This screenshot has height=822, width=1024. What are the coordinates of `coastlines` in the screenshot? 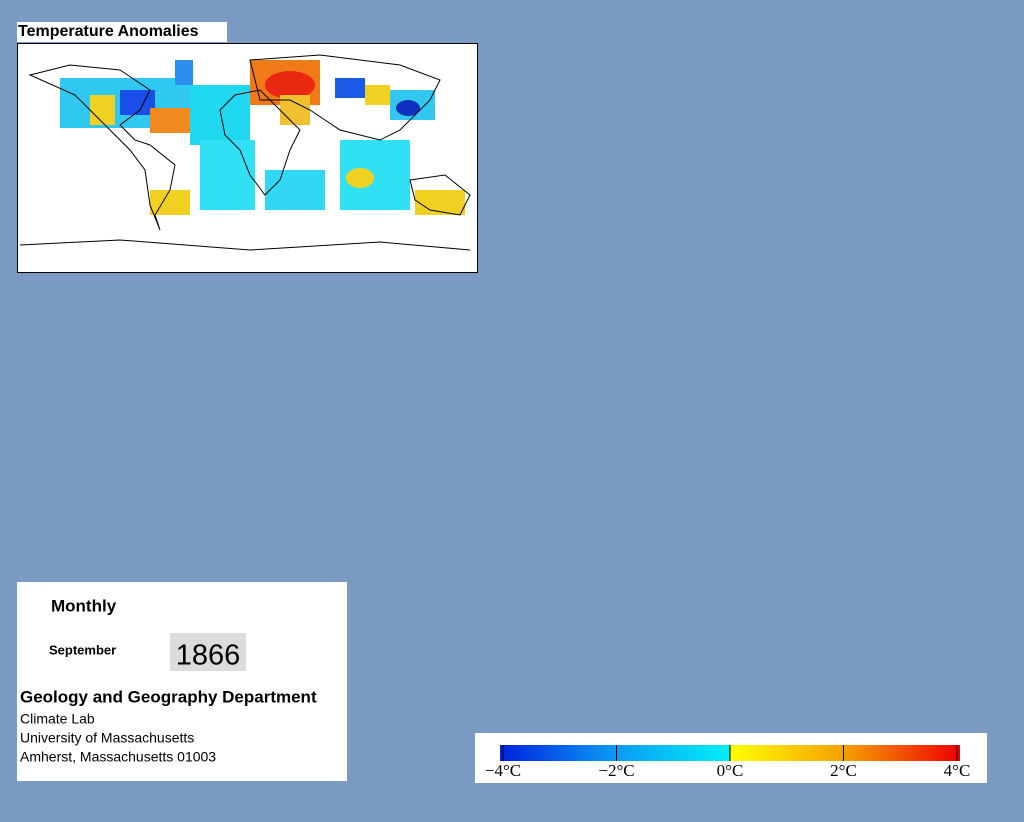 It's located at (245, 152).